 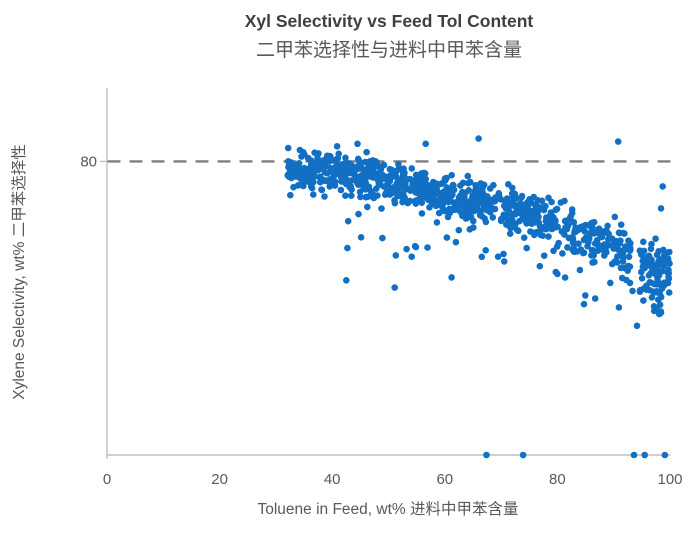 What do you see at coordinates (389, 21) in the screenshot?
I see `chart-title-english: Xyl Selectivity vs Feed Tol Content` at bounding box center [389, 21].